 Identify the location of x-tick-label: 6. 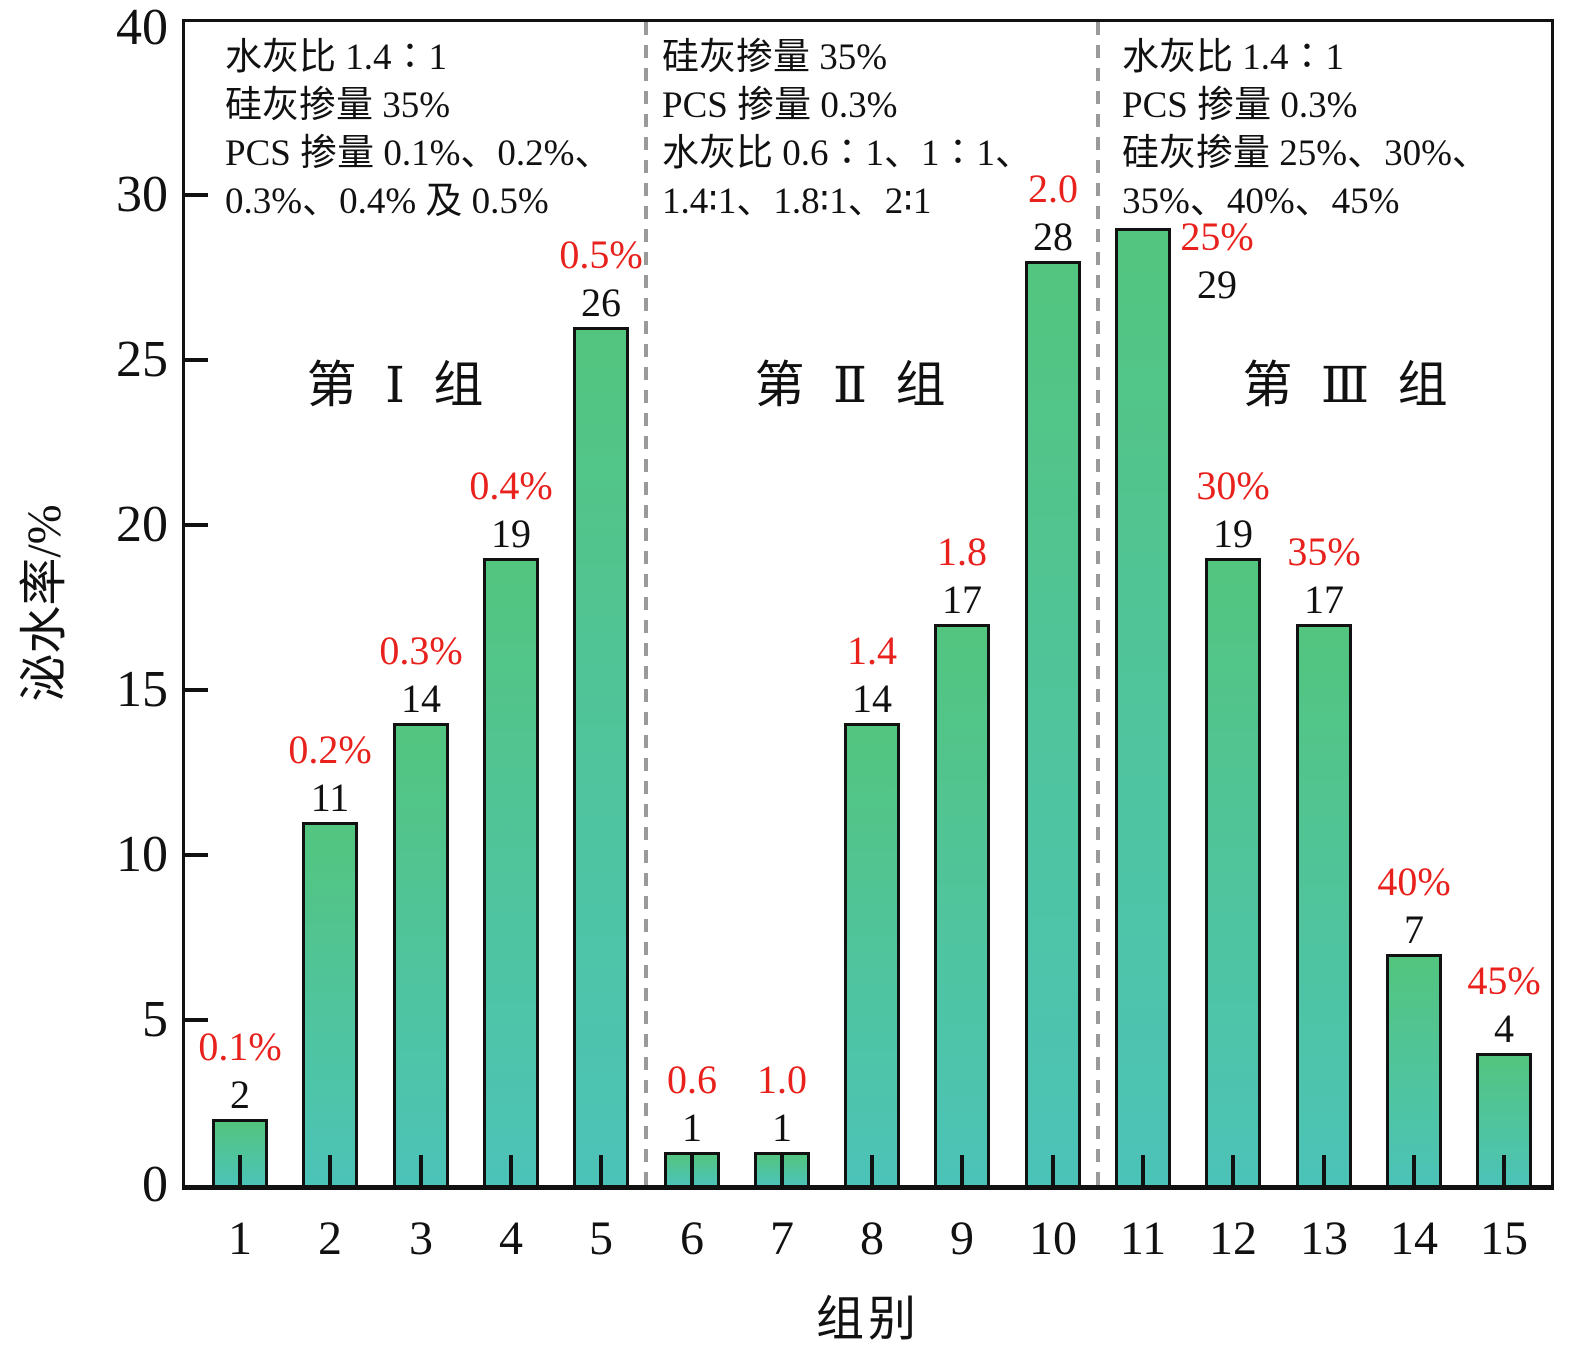
(692, 1238).